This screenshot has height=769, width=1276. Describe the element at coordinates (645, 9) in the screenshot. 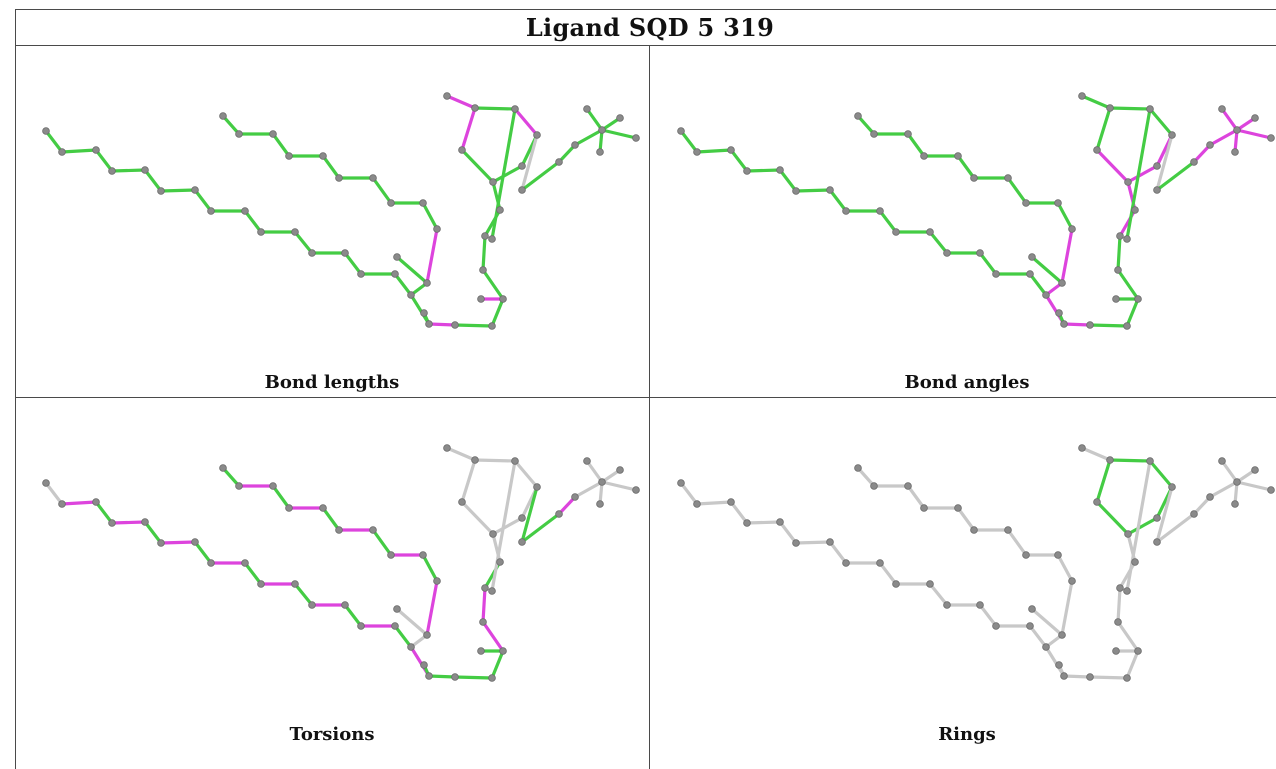

I see `frame-top` at that location.